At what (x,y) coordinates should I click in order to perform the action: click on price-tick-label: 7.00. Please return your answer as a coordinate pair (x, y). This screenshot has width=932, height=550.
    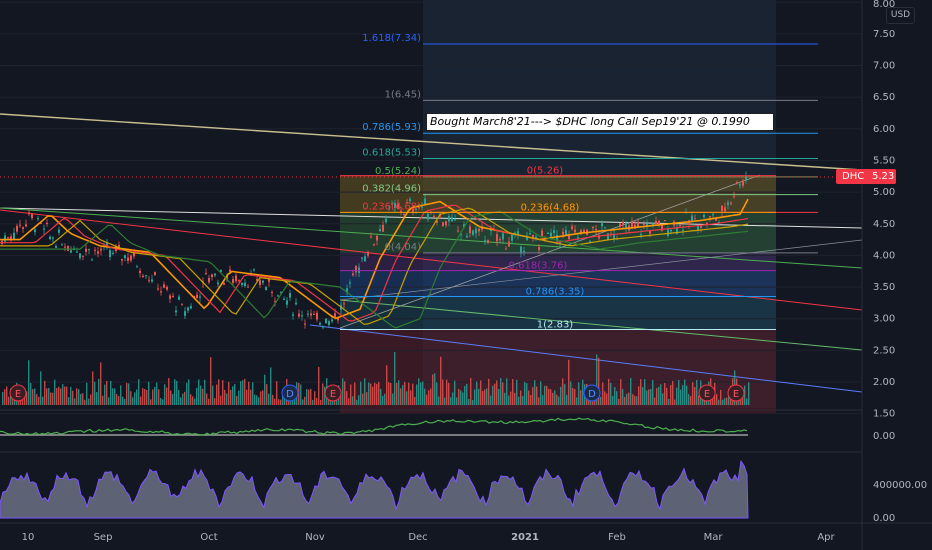
    Looking at the image, I should click on (884, 66).